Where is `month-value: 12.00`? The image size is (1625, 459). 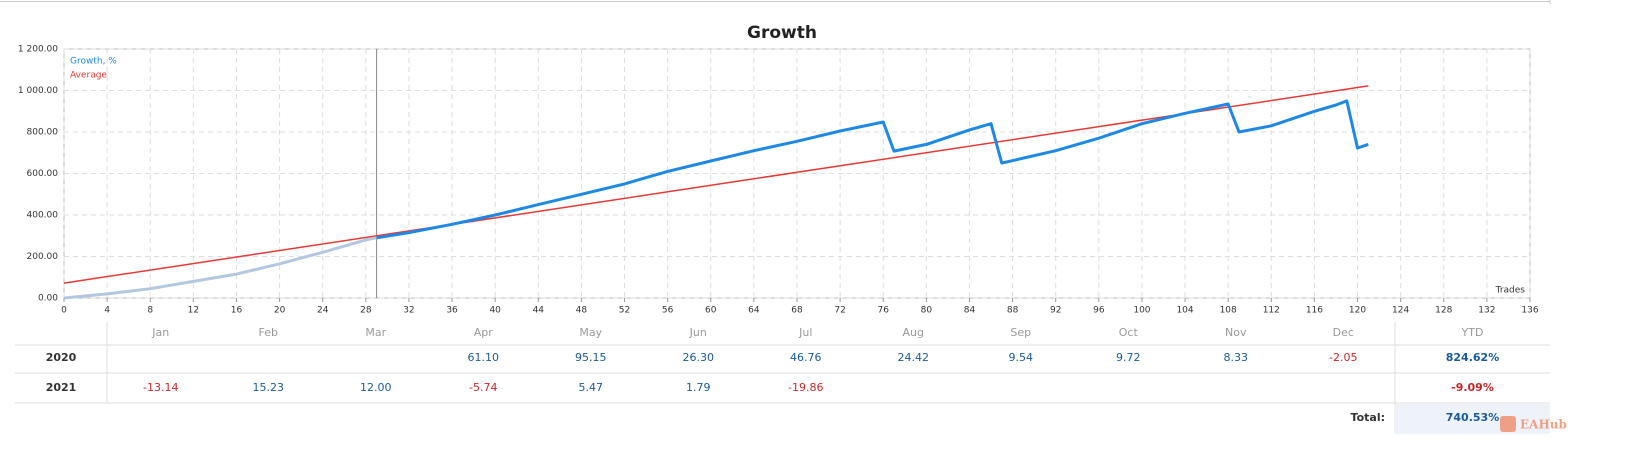
month-value: 12.00 is located at coordinates (376, 387).